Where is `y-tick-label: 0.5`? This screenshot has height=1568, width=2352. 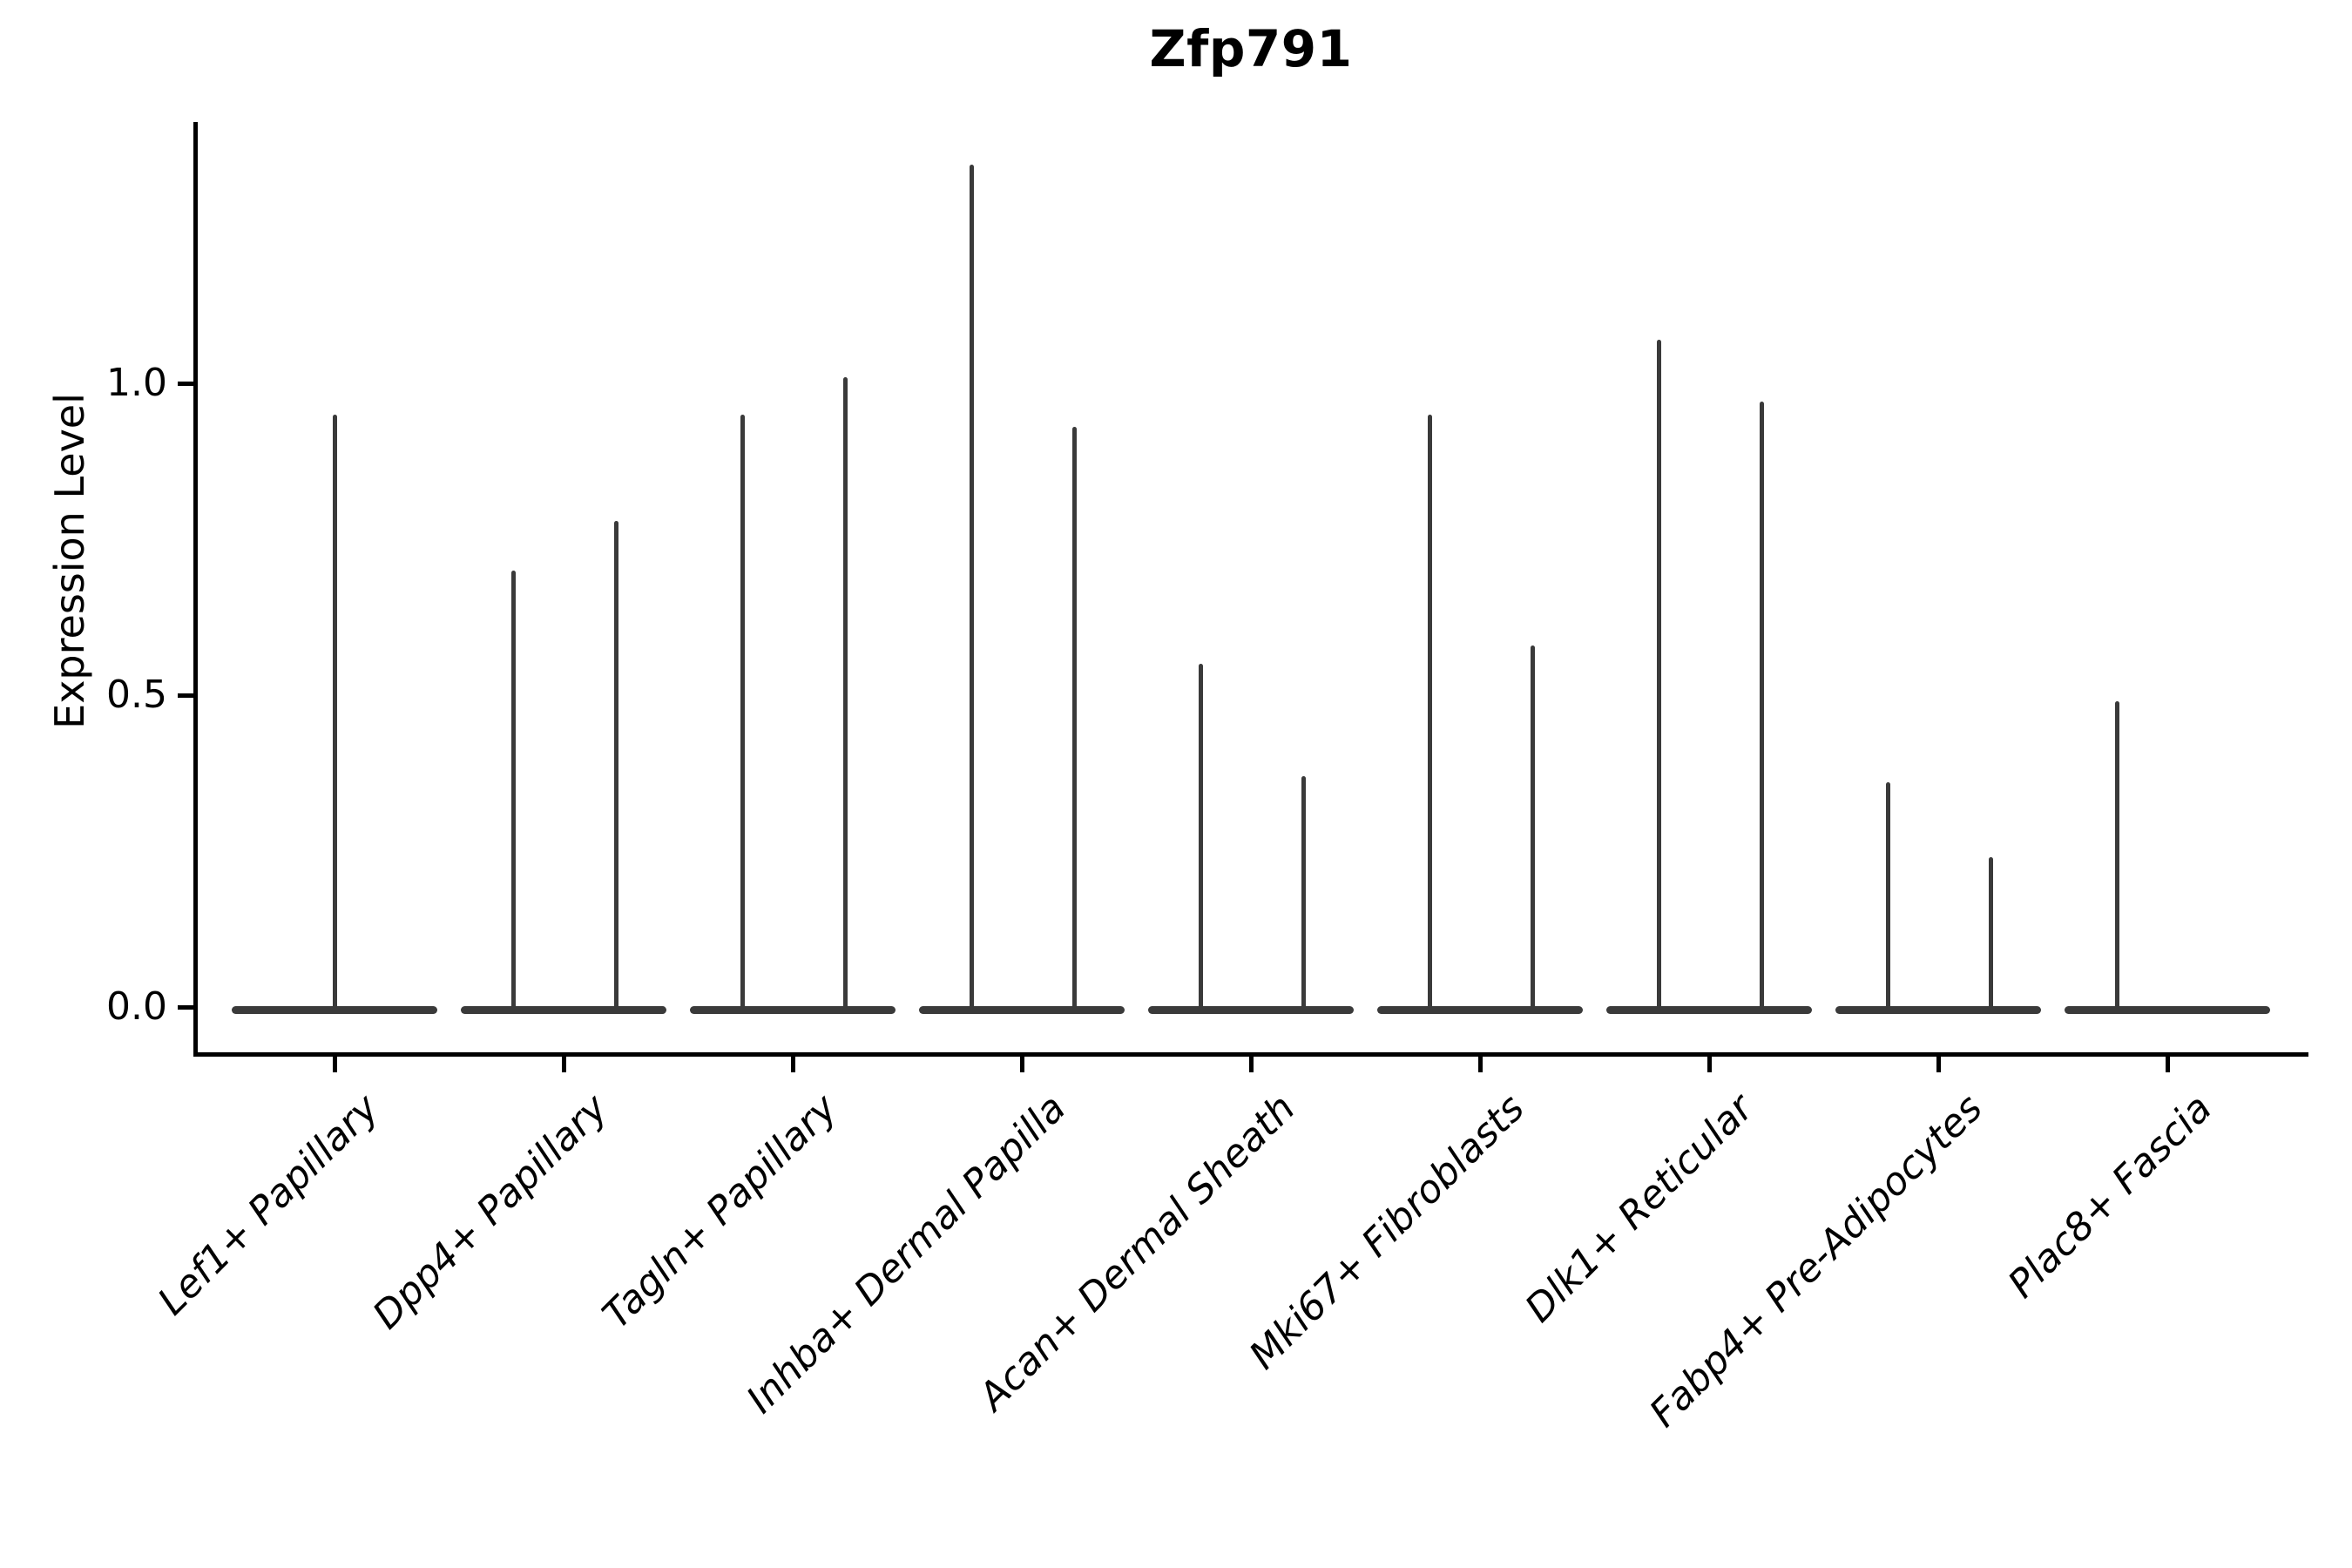
y-tick-label: 0.5 is located at coordinates (136, 694).